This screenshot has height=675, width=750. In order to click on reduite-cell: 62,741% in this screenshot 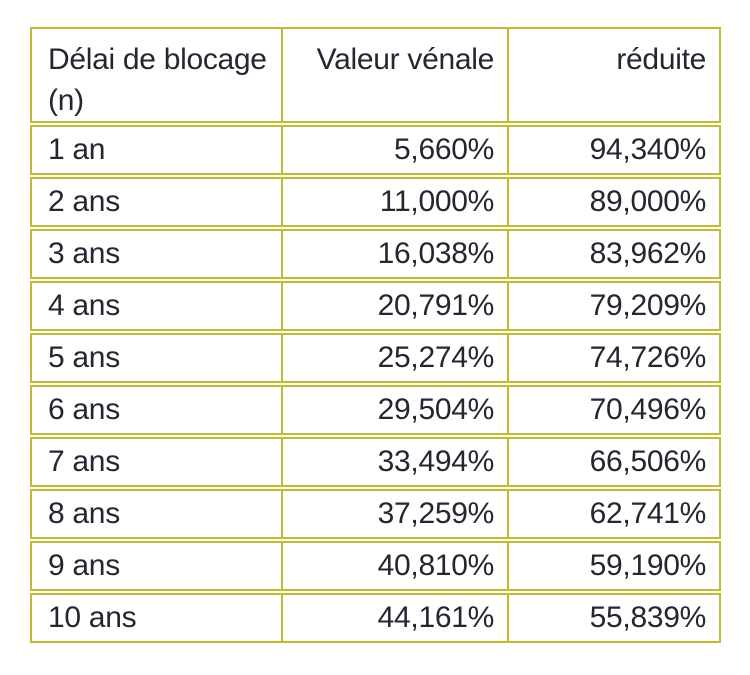, I will do `click(615, 514)`.